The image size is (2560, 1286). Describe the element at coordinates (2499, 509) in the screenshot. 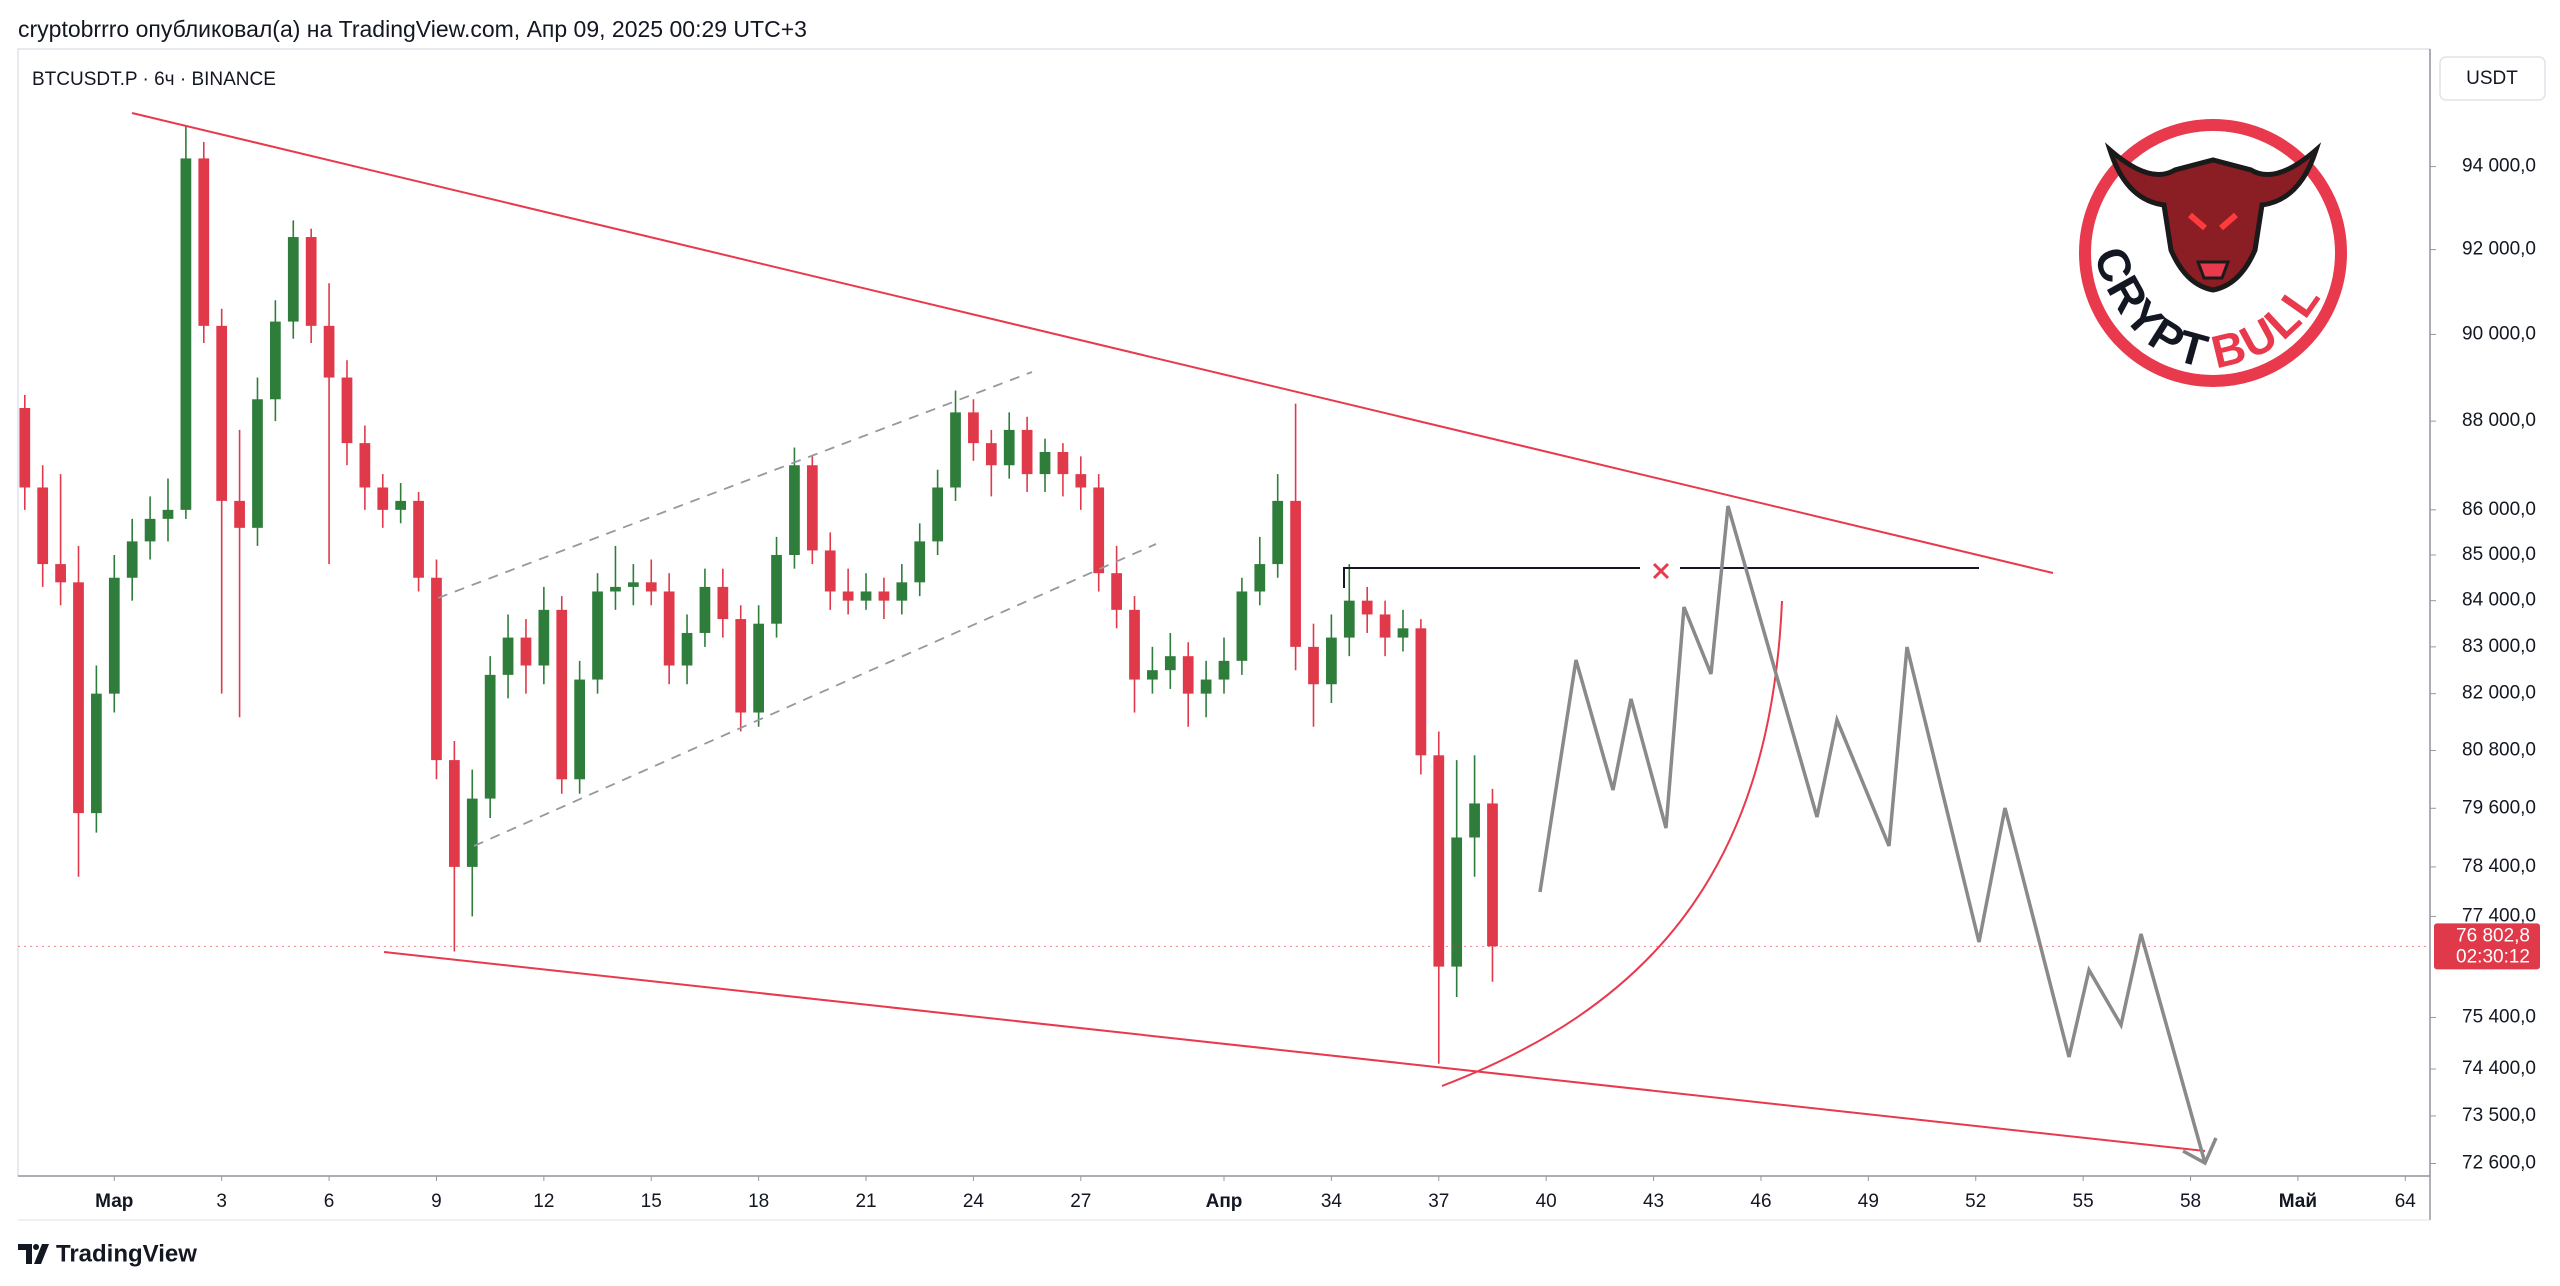

I see `y-tick-label: 86 000,0` at that location.